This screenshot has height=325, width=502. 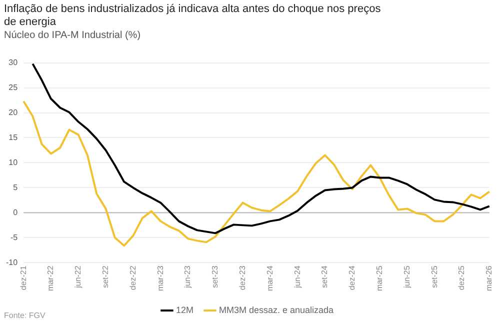 What do you see at coordinates (105, 276) in the screenshot?
I see `x-tick-label: set-22` at bounding box center [105, 276].